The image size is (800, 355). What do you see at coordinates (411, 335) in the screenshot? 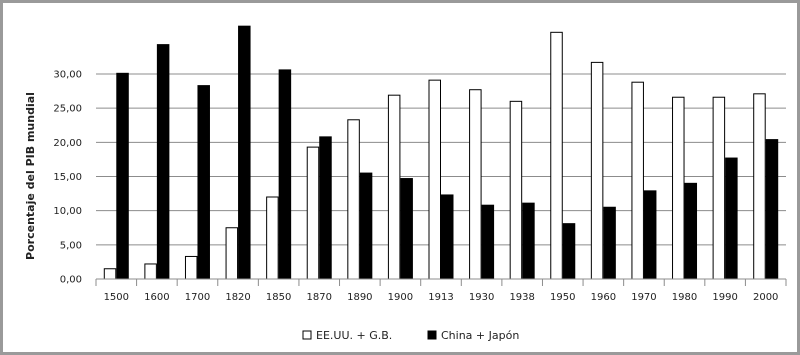
I see `legend: EE.UU. + G.B. China + Japón` at bounding box center [411, 335].